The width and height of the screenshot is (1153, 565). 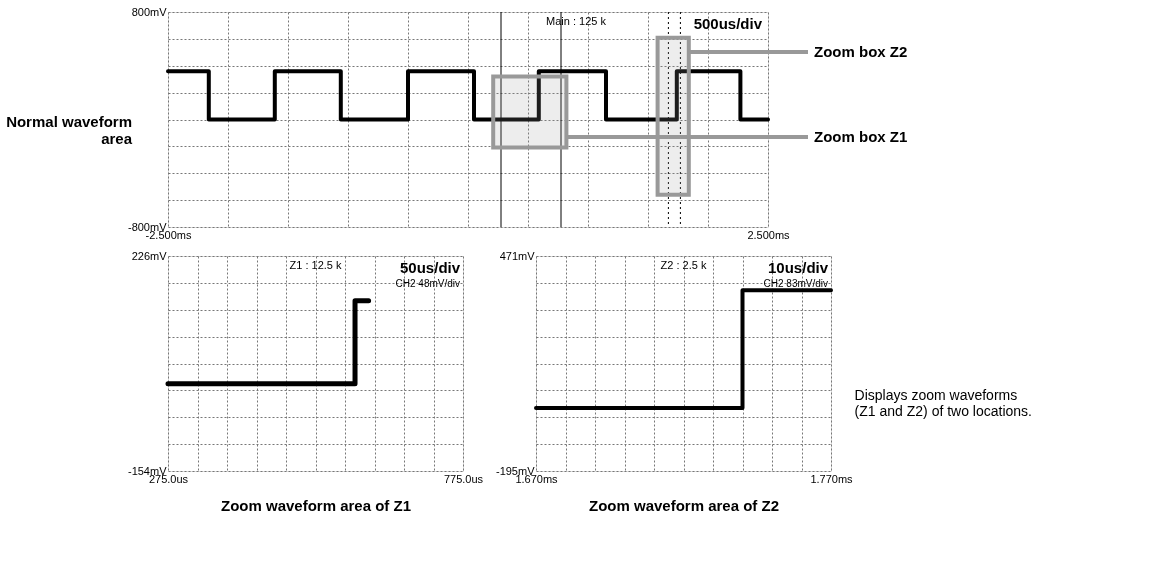 I want to click on annotation: CH2 48mV/div, so click(x=428, y=283).